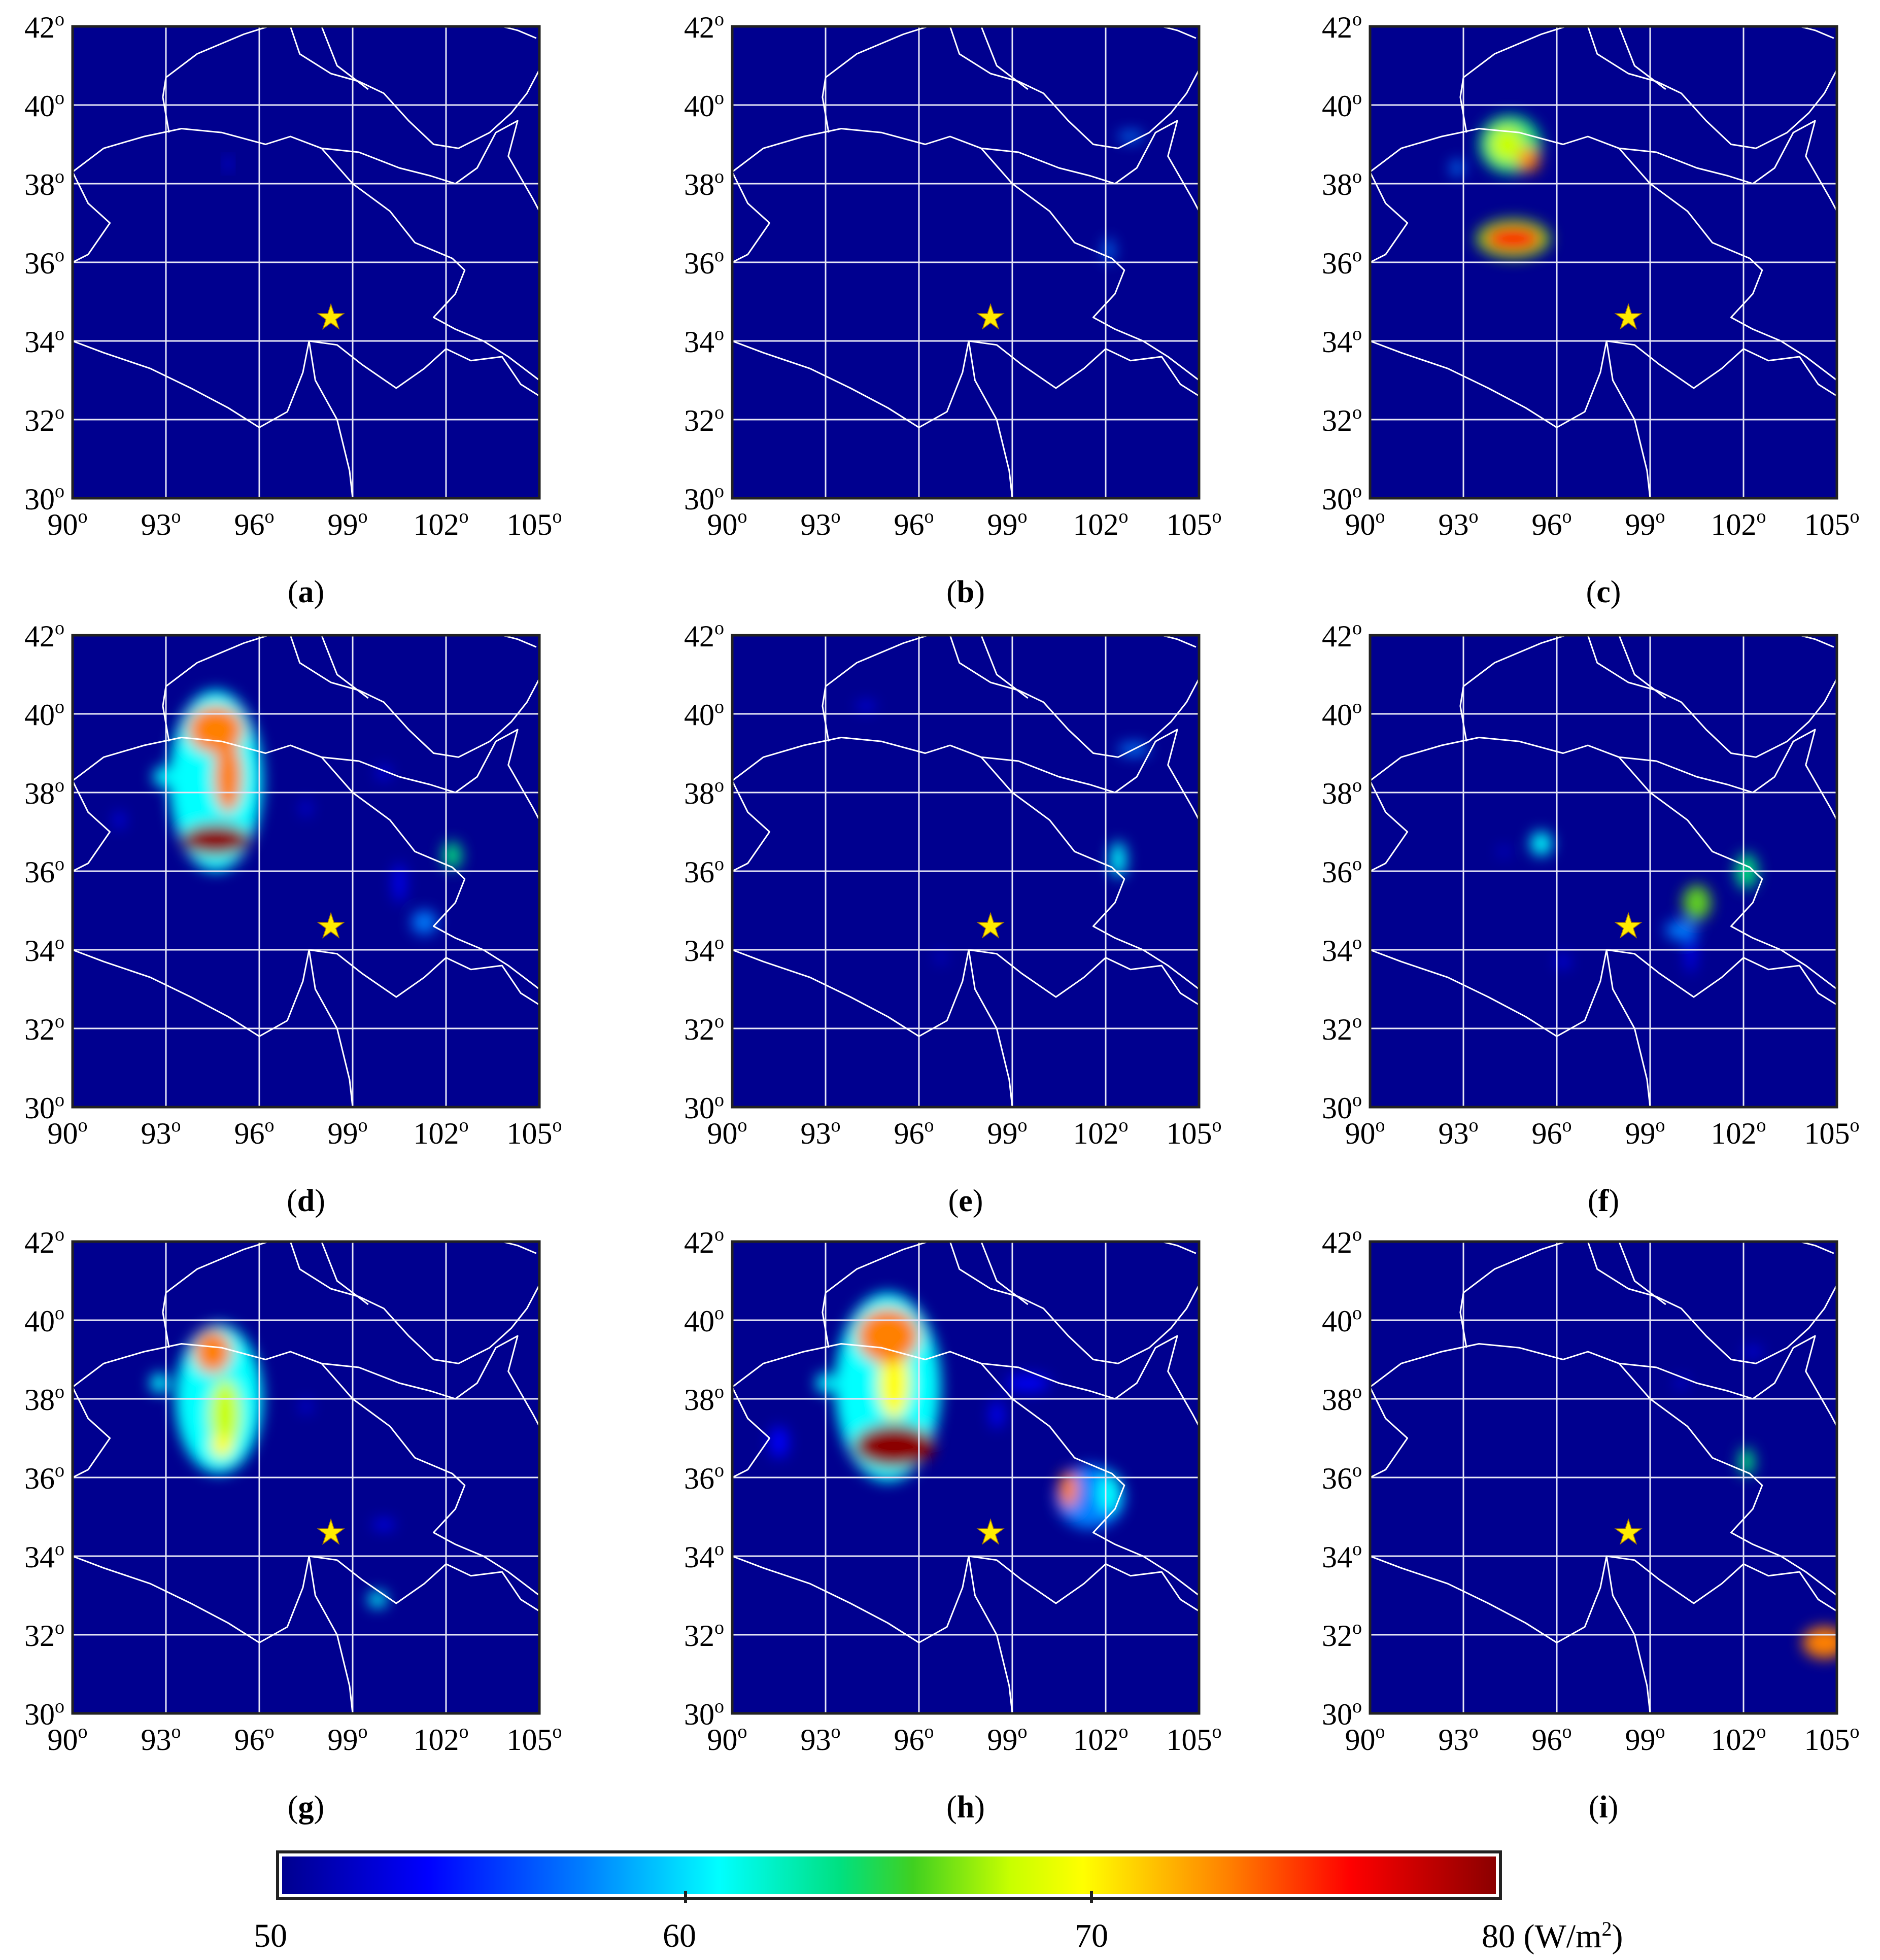  I want to click on panel-label-i: (i), so click(1603, 1807).